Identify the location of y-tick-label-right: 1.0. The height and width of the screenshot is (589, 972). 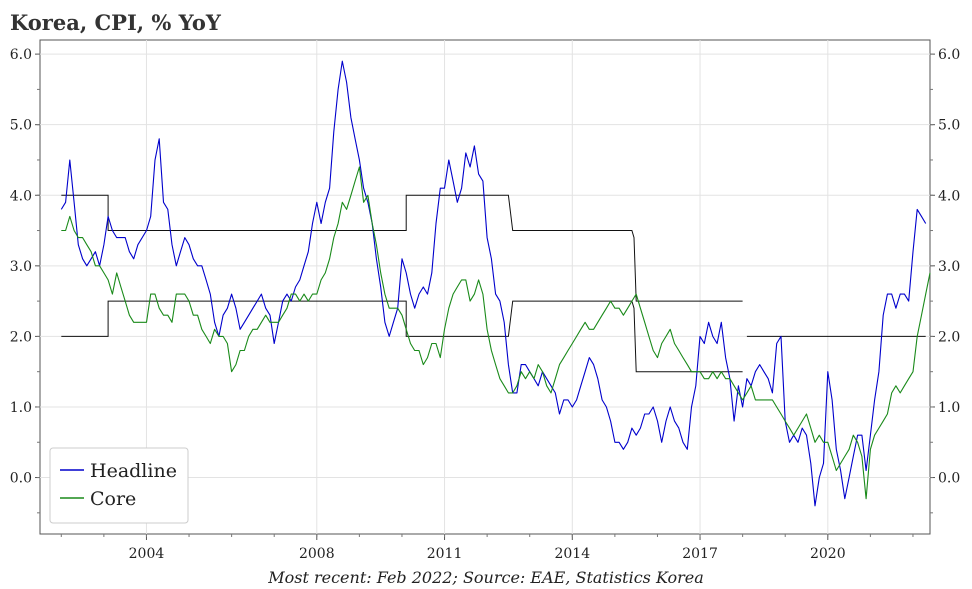
(949, 408).